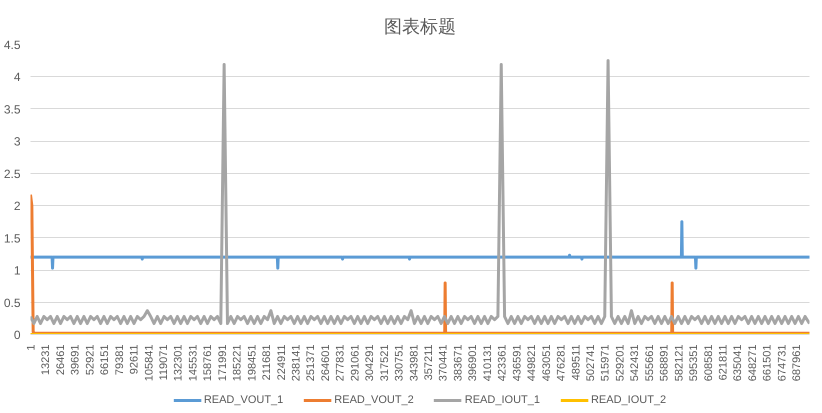 This screenshot has height=413, width=822. What do you see at coordinates (502, 363) in the screenshot?
I see `x-tick-label: 423361` at bounding box center [502, 363].